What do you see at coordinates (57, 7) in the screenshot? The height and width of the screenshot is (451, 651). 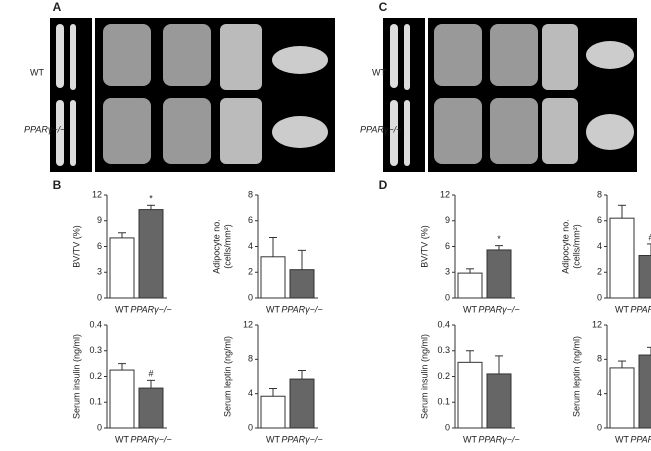 I see `panel-letter: A` at bounding box center [57, 7].